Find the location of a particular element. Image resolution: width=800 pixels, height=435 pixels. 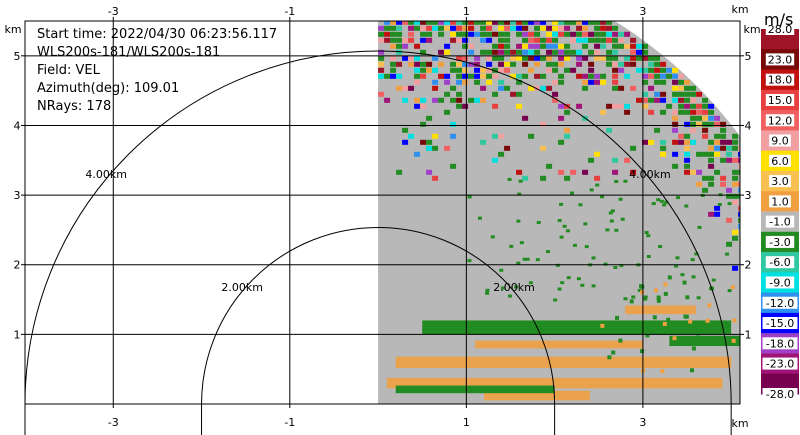

field-label: Field: VEL is located at coordinates (68, 70).